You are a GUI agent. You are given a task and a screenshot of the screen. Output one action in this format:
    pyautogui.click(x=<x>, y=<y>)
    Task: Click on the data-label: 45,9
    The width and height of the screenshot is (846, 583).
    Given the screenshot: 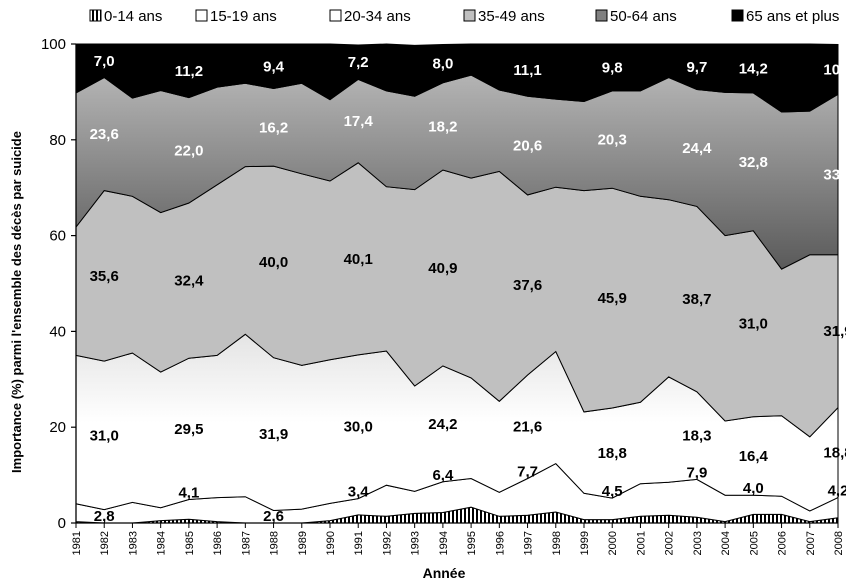 What is the action you would take?
    pyautogui.click(x=612, y=298)
    